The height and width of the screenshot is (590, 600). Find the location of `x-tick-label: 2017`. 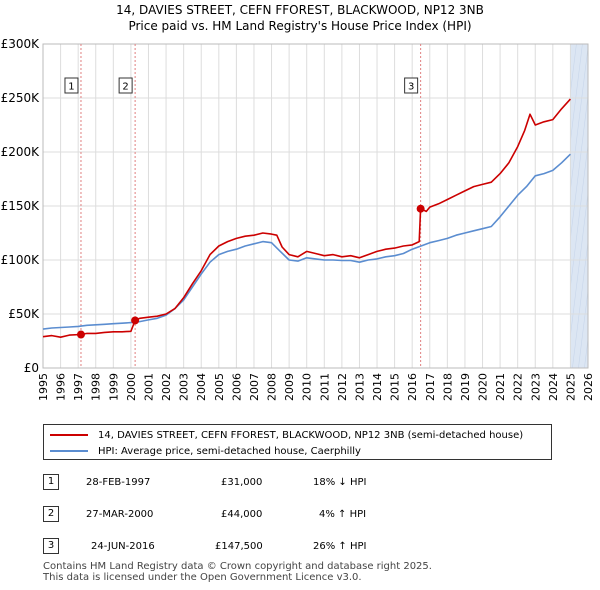

x-tick-label: 2017 is located at coordinates (430, 387).